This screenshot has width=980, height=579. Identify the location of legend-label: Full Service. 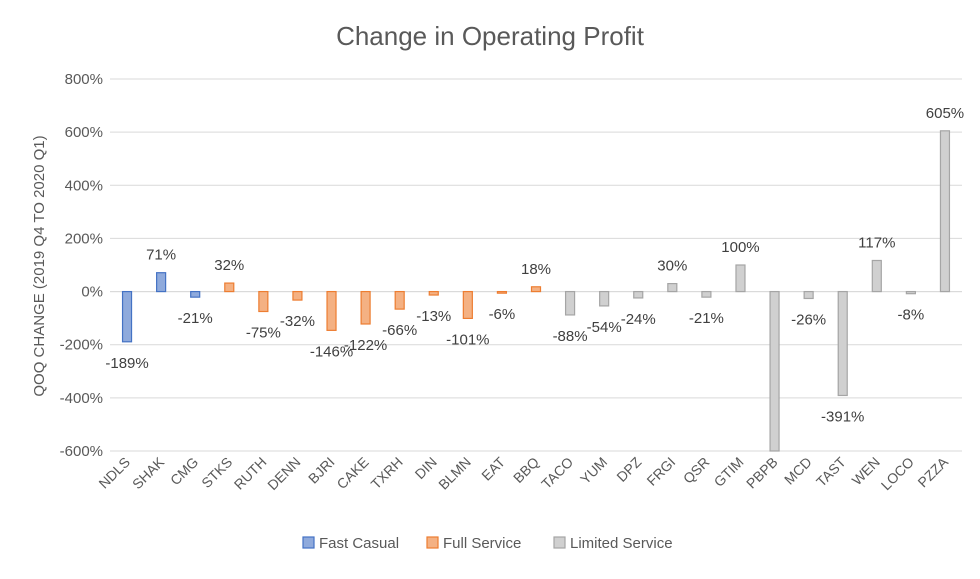
(482, 543).